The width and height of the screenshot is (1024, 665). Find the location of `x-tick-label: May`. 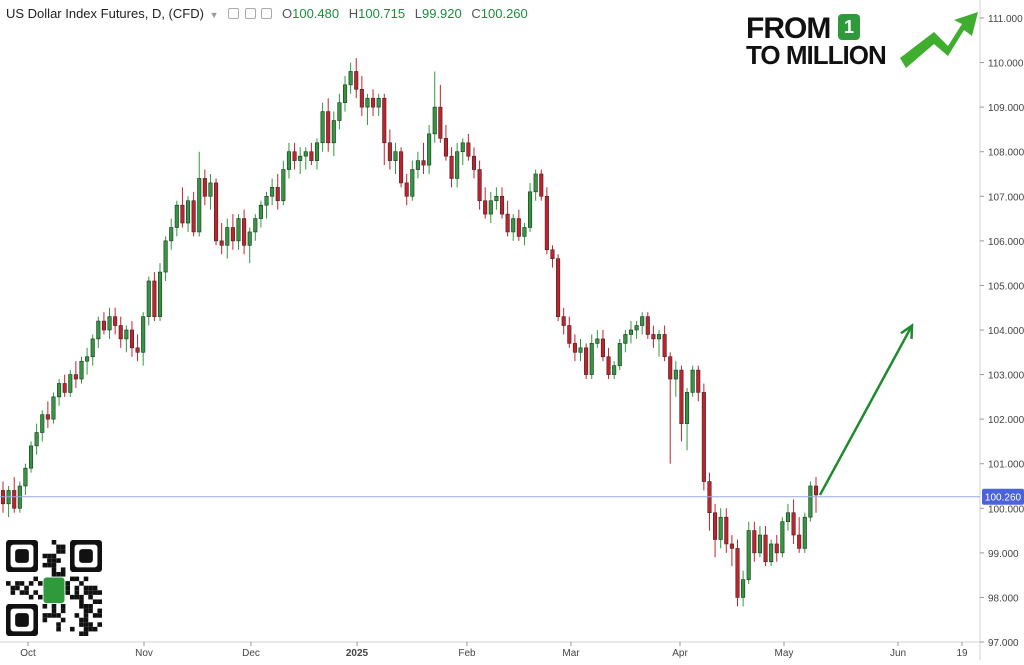

x-tick-label: May is located at coordinates (784, 653).